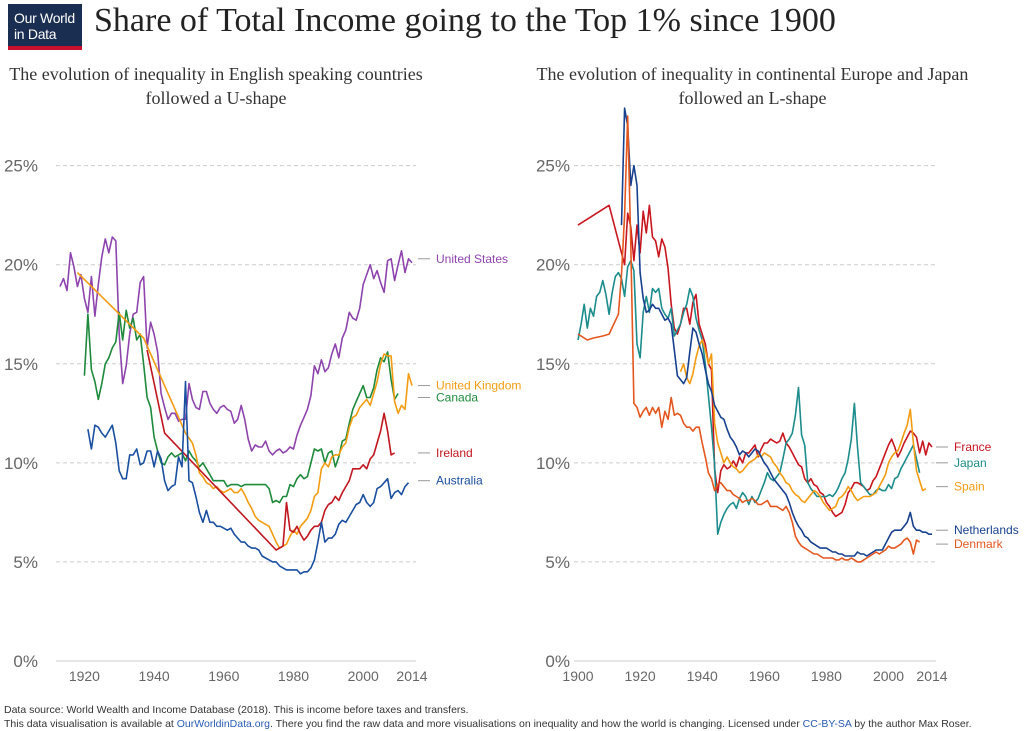 This screenshot has height=731, width=1024. Describe the element at coordinates (911, 724) in the screenshot. I see `license-text-c: by the author Max Roser.` at that location.